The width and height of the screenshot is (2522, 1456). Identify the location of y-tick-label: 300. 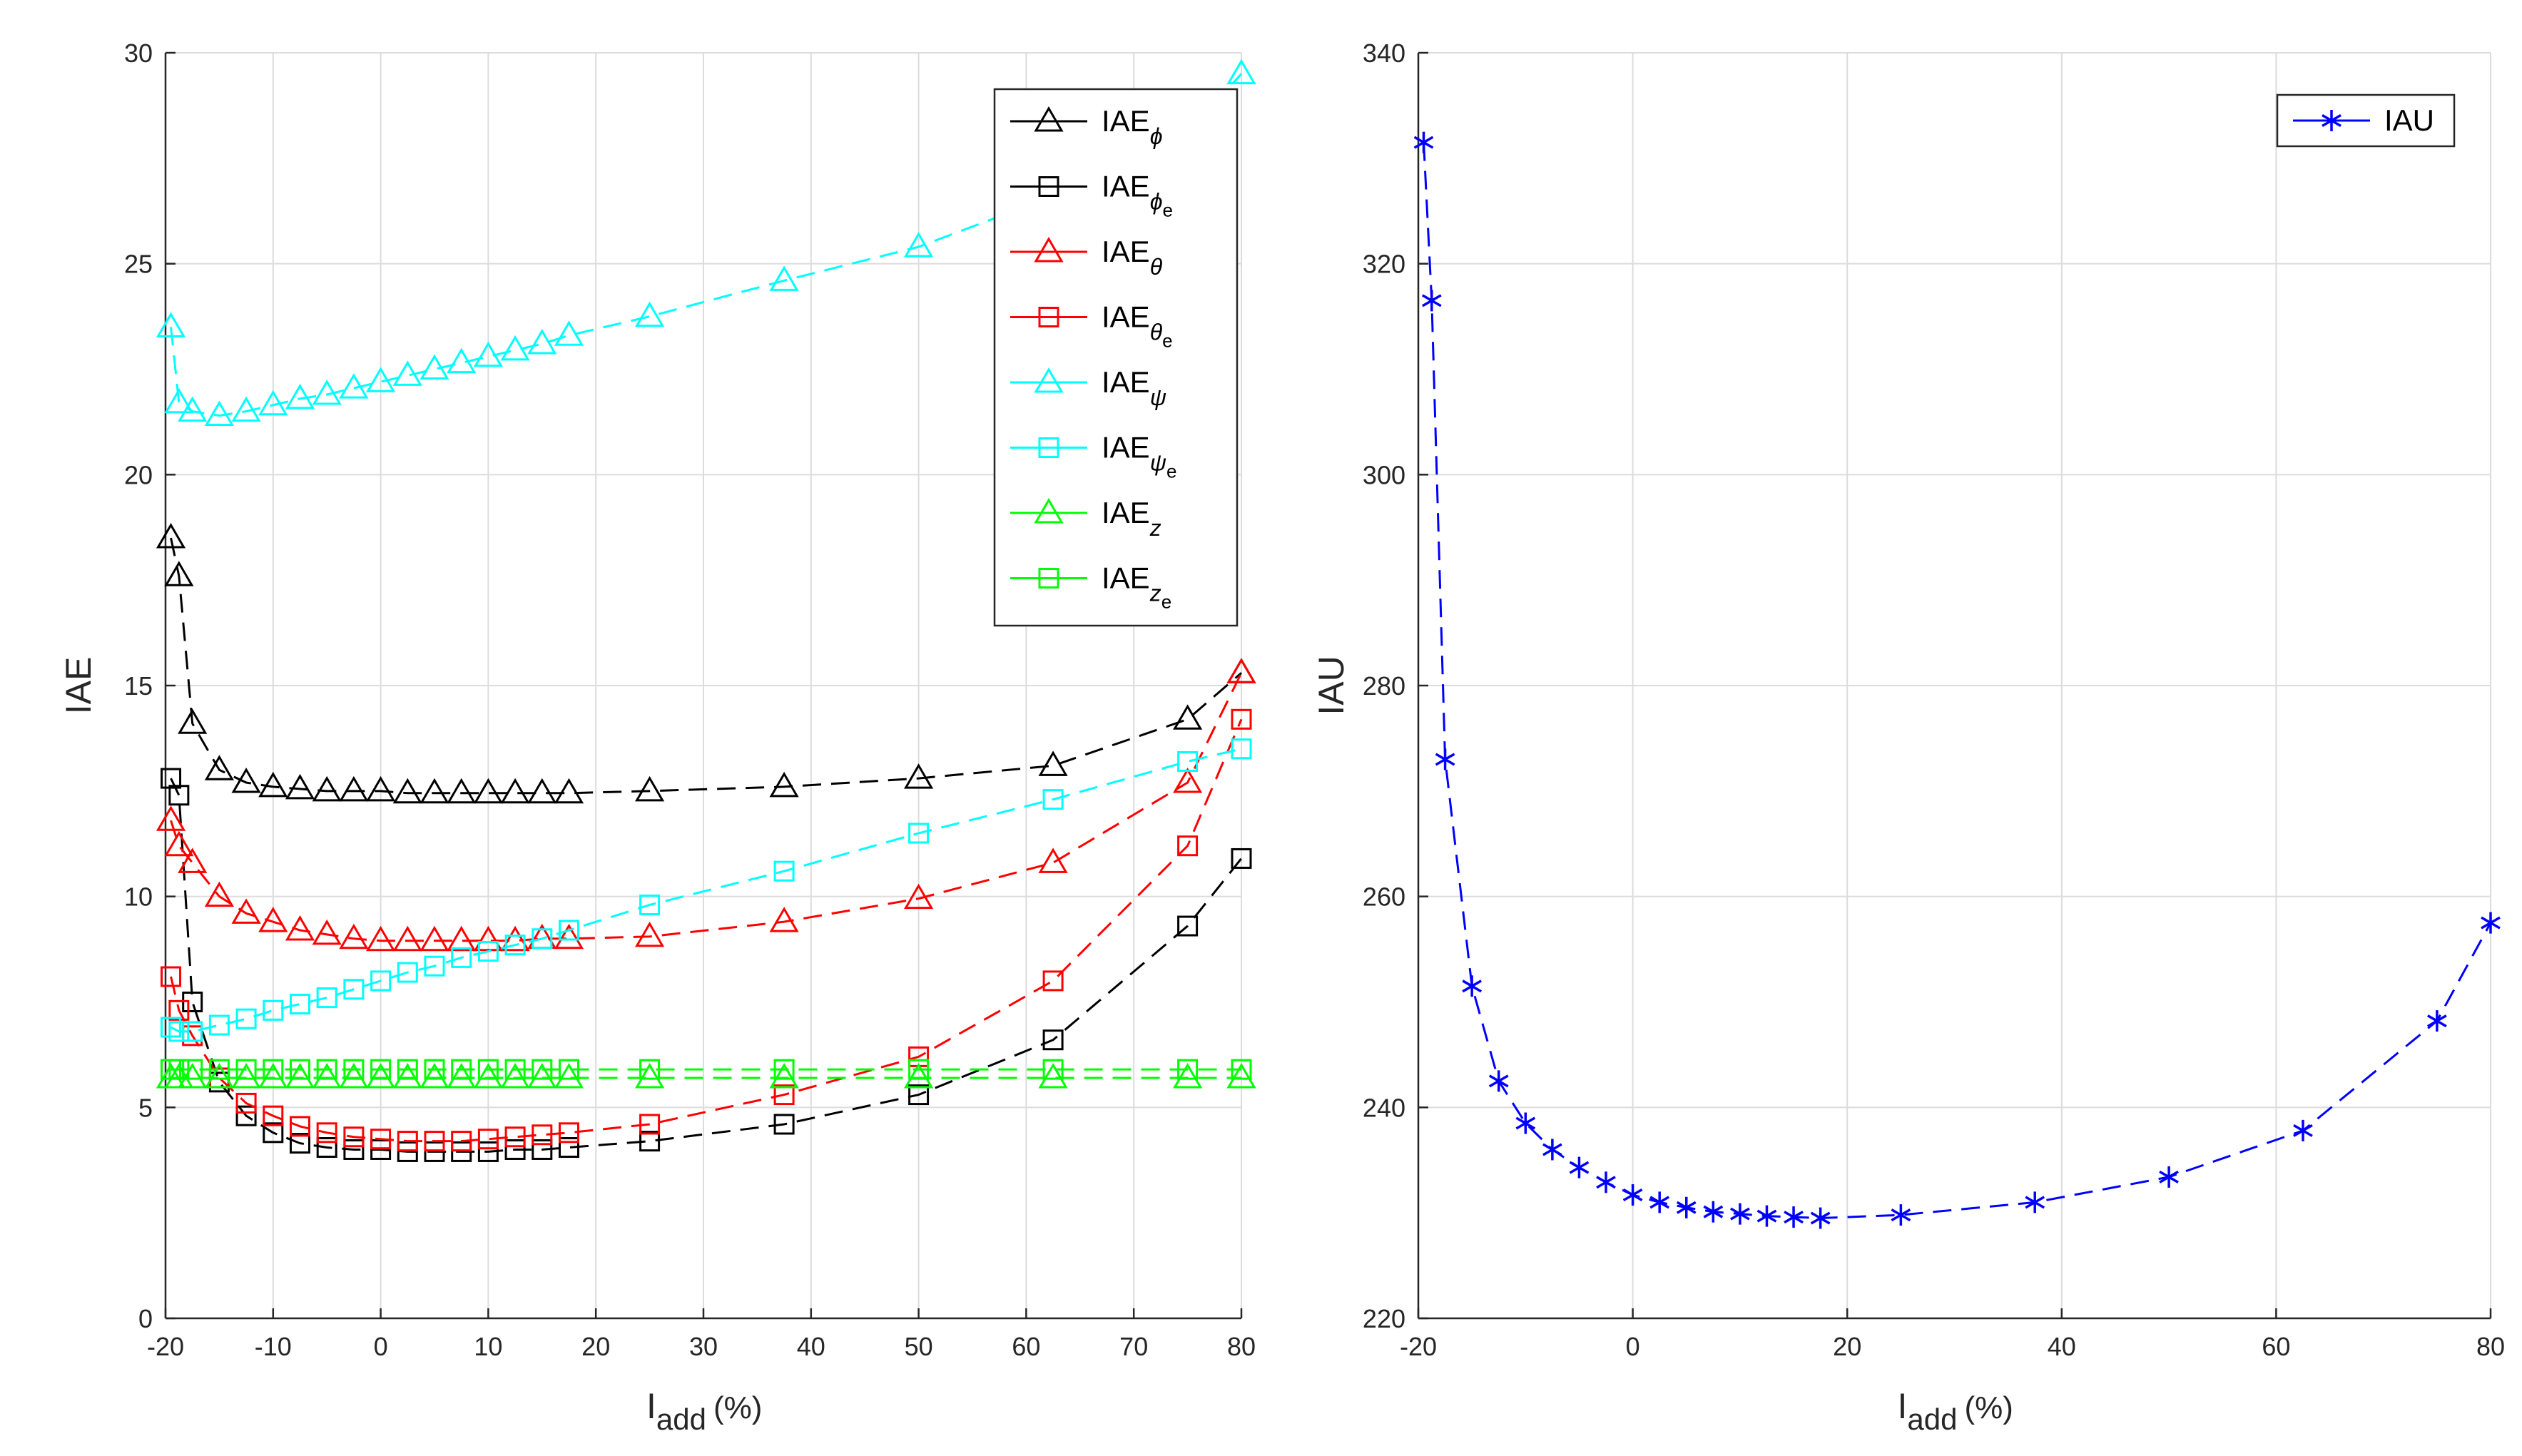
(1384, 474).